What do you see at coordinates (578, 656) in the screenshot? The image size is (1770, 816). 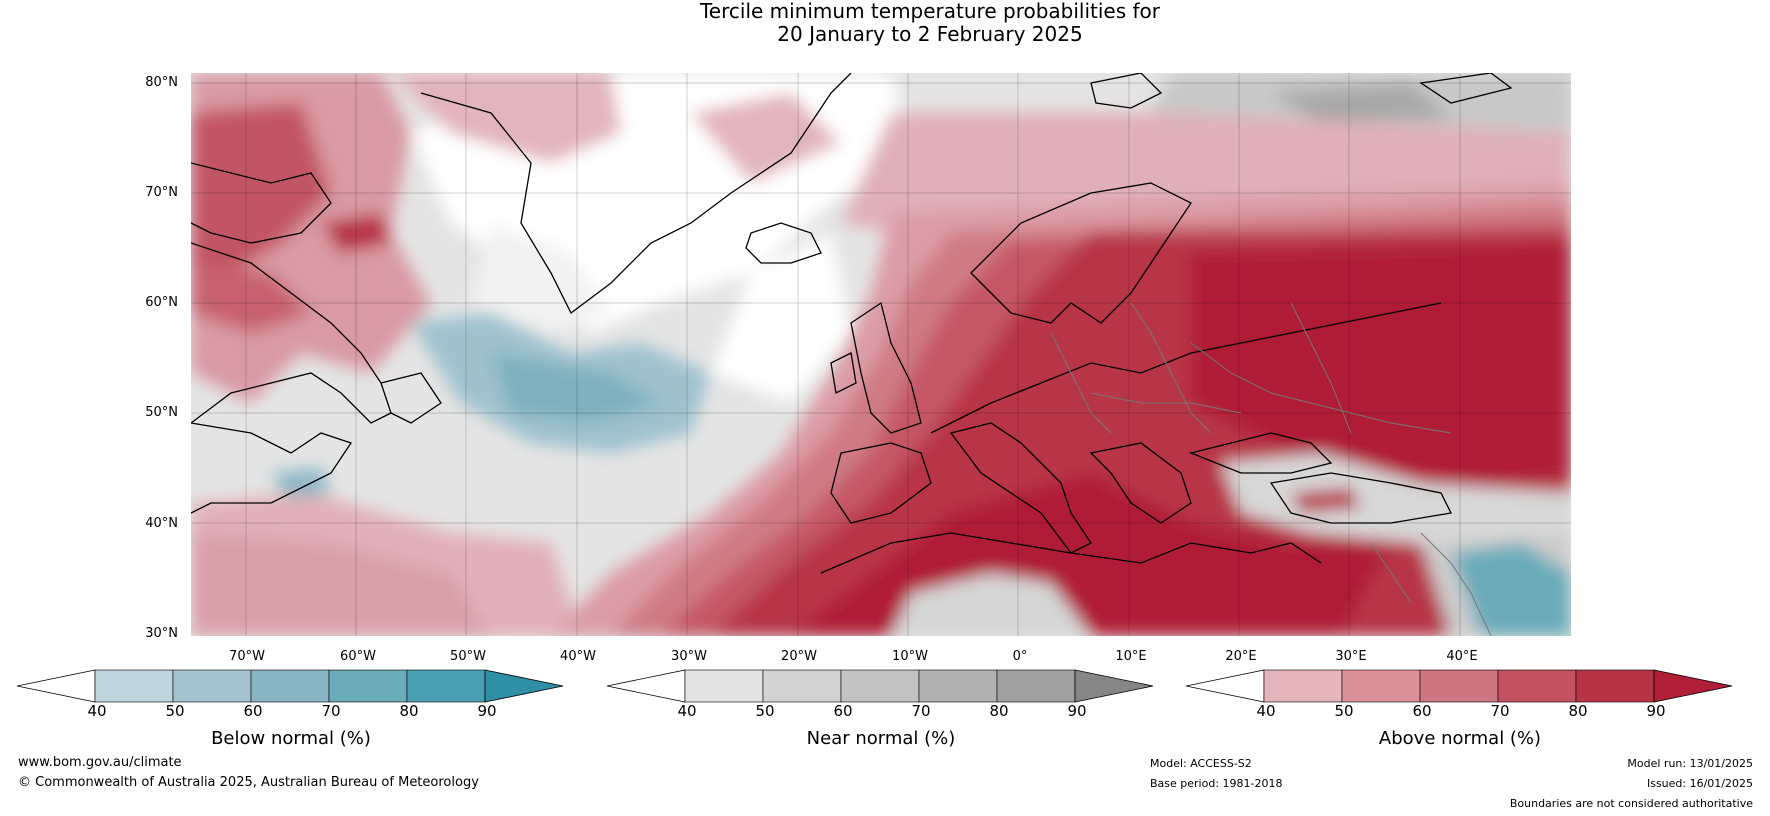 I see `lon-label: 40°W` at bounding box center [578, 656].